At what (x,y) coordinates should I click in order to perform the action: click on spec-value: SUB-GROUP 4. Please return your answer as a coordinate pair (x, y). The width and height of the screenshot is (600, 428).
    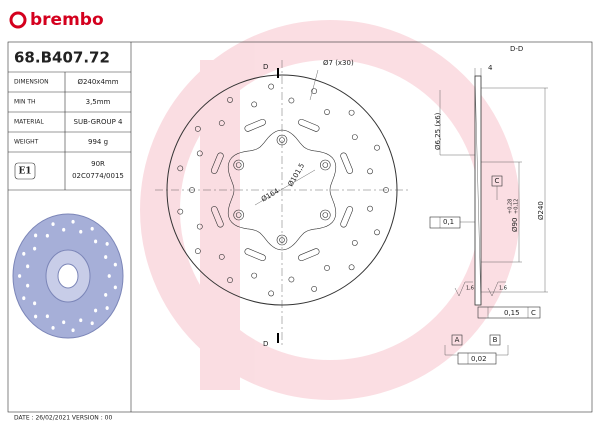
    Looking at the image, I should click on (99, 122).